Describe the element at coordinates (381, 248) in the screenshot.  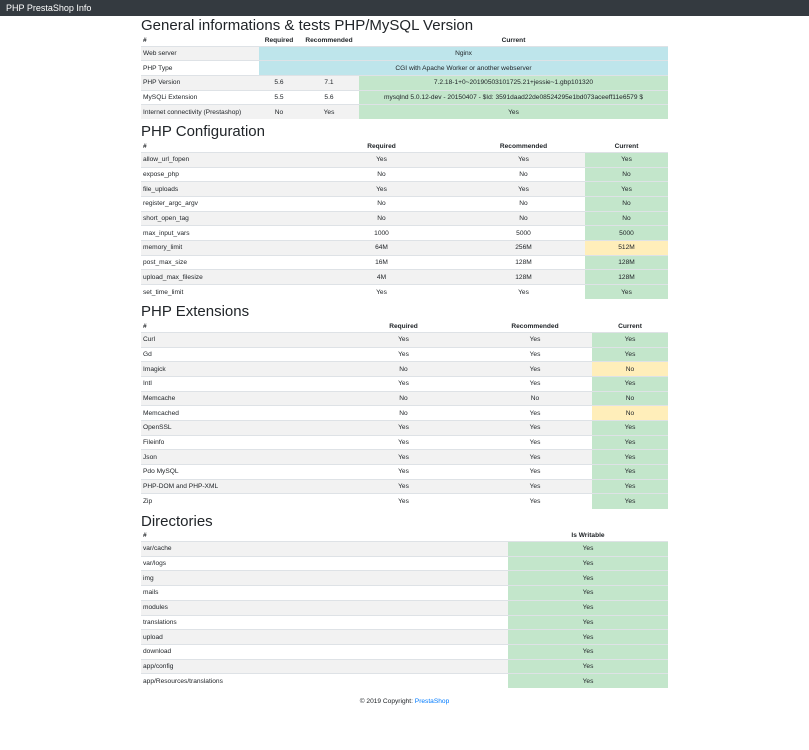
I see `cell-required: 64M` at that location.